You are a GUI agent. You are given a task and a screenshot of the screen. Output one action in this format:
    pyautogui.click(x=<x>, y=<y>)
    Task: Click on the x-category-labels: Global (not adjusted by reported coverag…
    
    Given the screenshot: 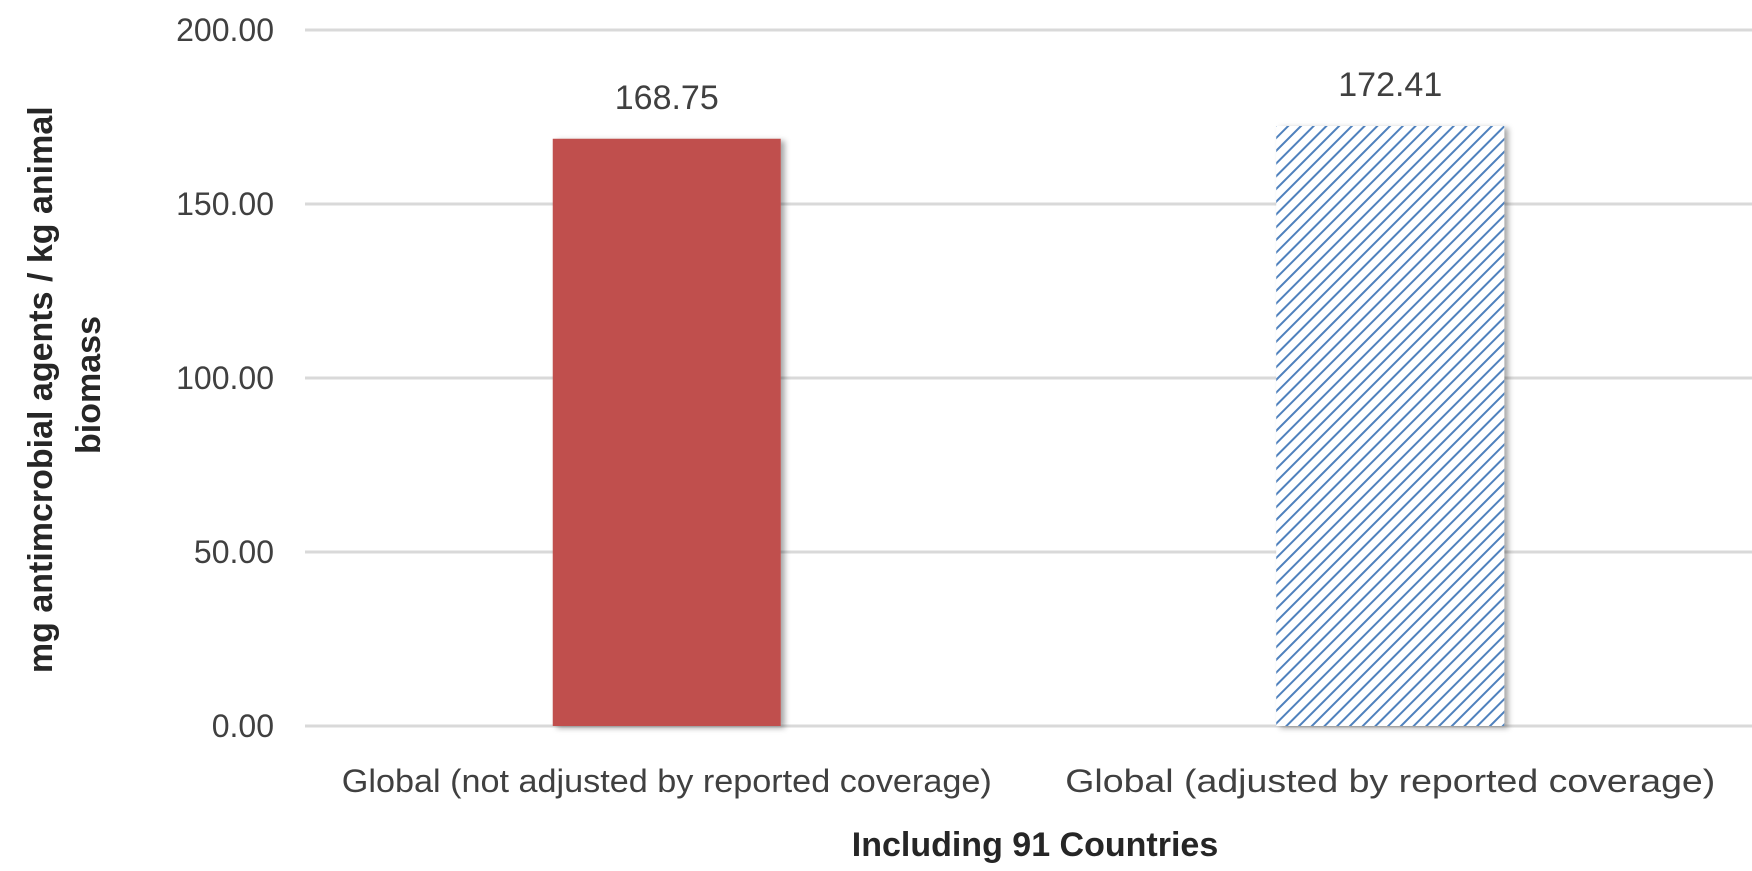 What is the action you would take?
    pyautogui.click(x=1029, y=781)
    